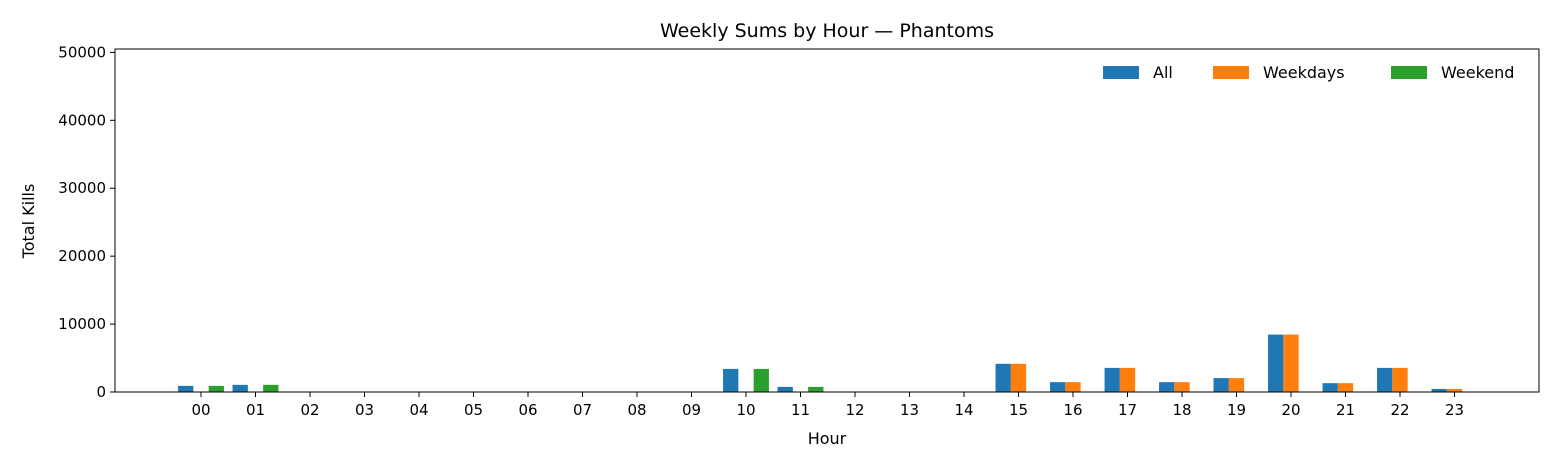 This screenshot has width=1560, height=468. What do you see at coordinates (473, 410) in the screenshot?
I see `x-tick-label-05: 05` at bounding box center [473, 410].